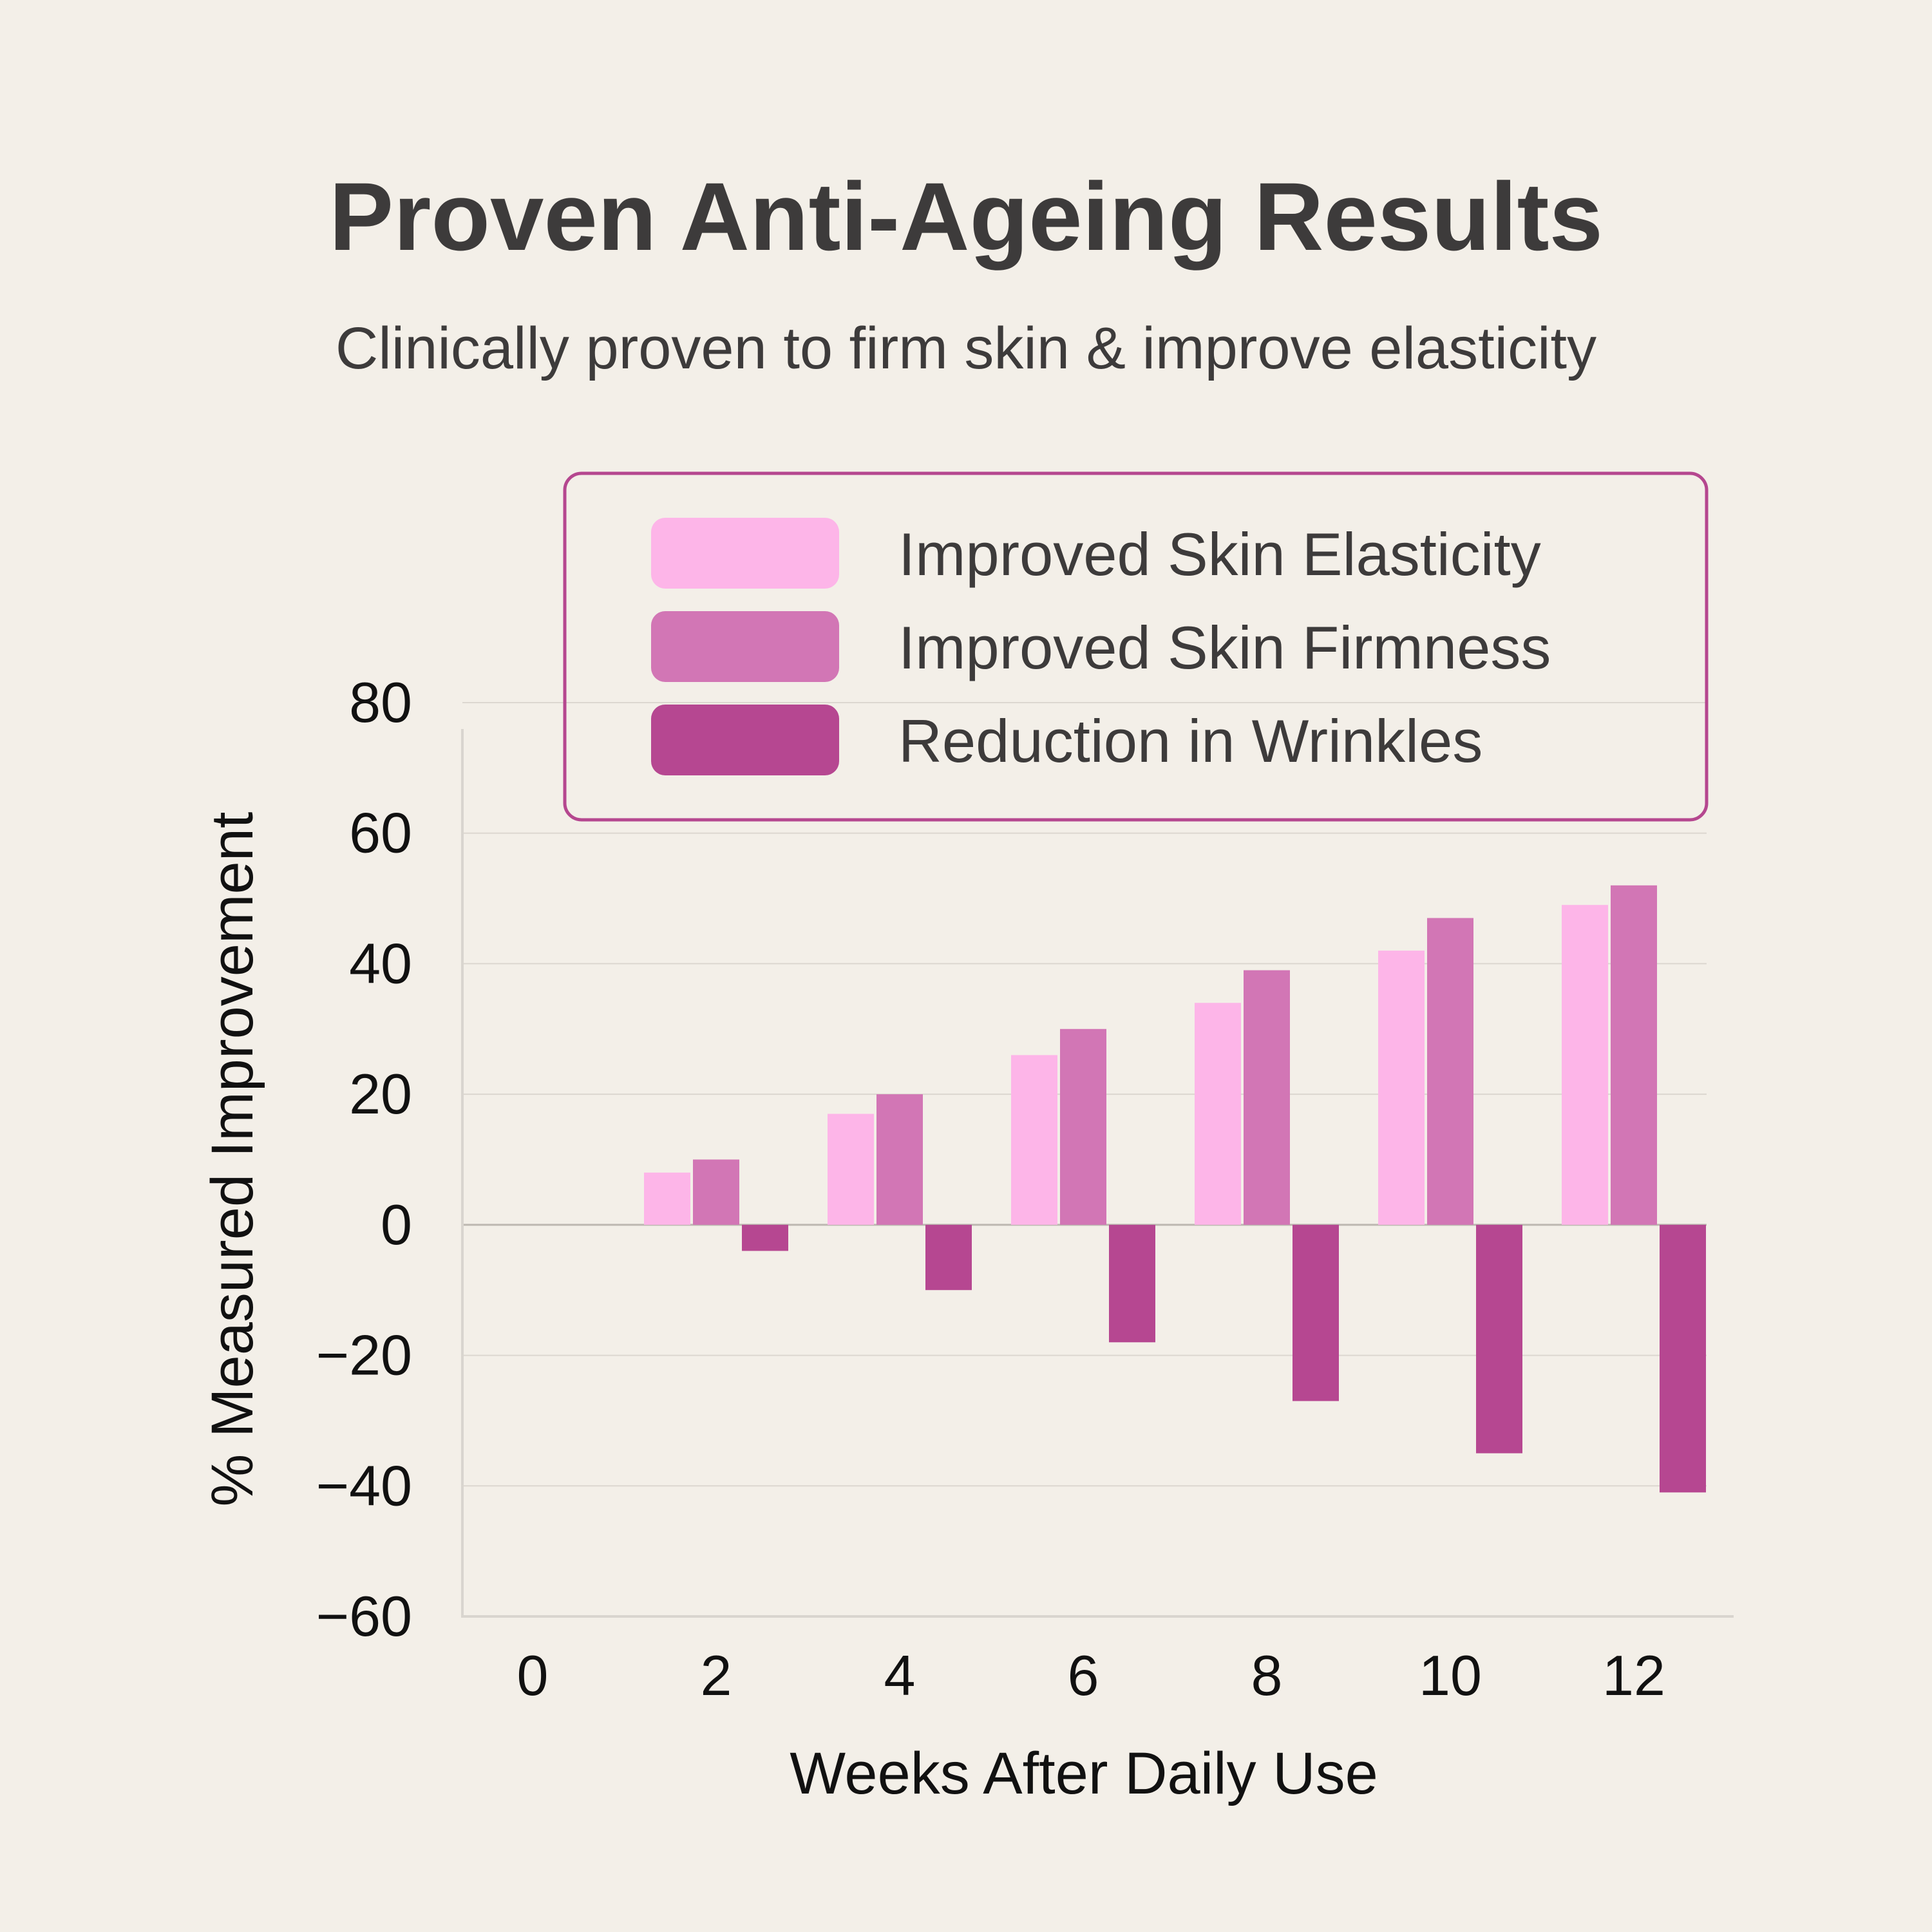 The width and height of the screenshot is (1932, 1932). Describe the element at coordinates (716, 1675) in the screenshot. I see `x-tick-label: 2` at that location.